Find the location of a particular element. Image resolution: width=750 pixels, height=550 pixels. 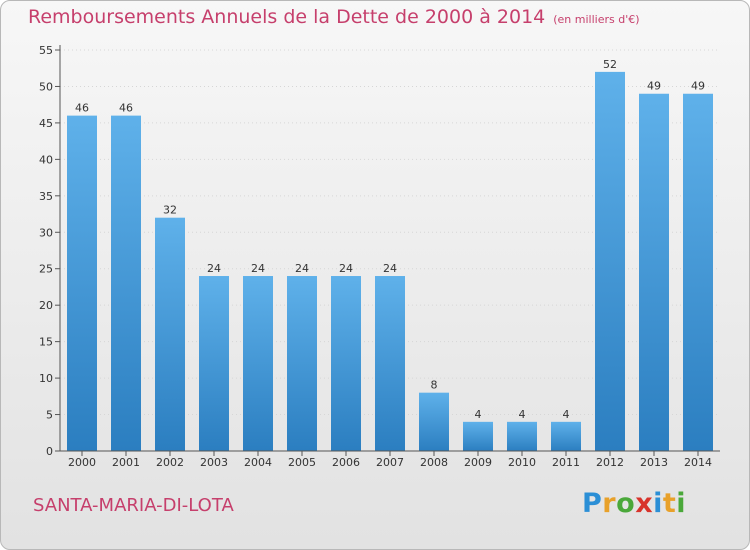

region-name: SANTA-MARIA-DI-LOTA is located at coordinates (133, 505).